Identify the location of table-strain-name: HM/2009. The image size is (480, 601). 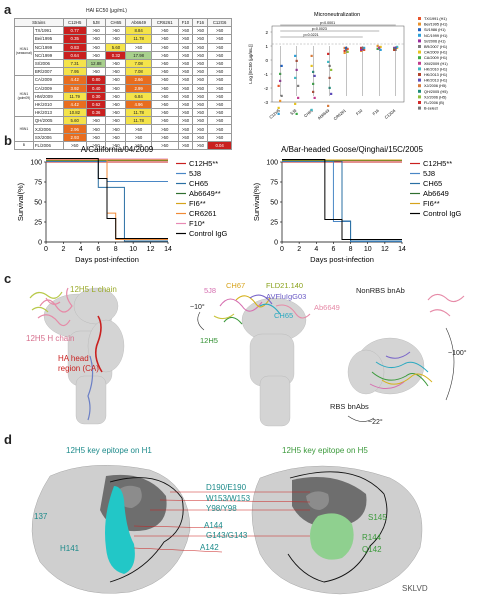
(48, 96).